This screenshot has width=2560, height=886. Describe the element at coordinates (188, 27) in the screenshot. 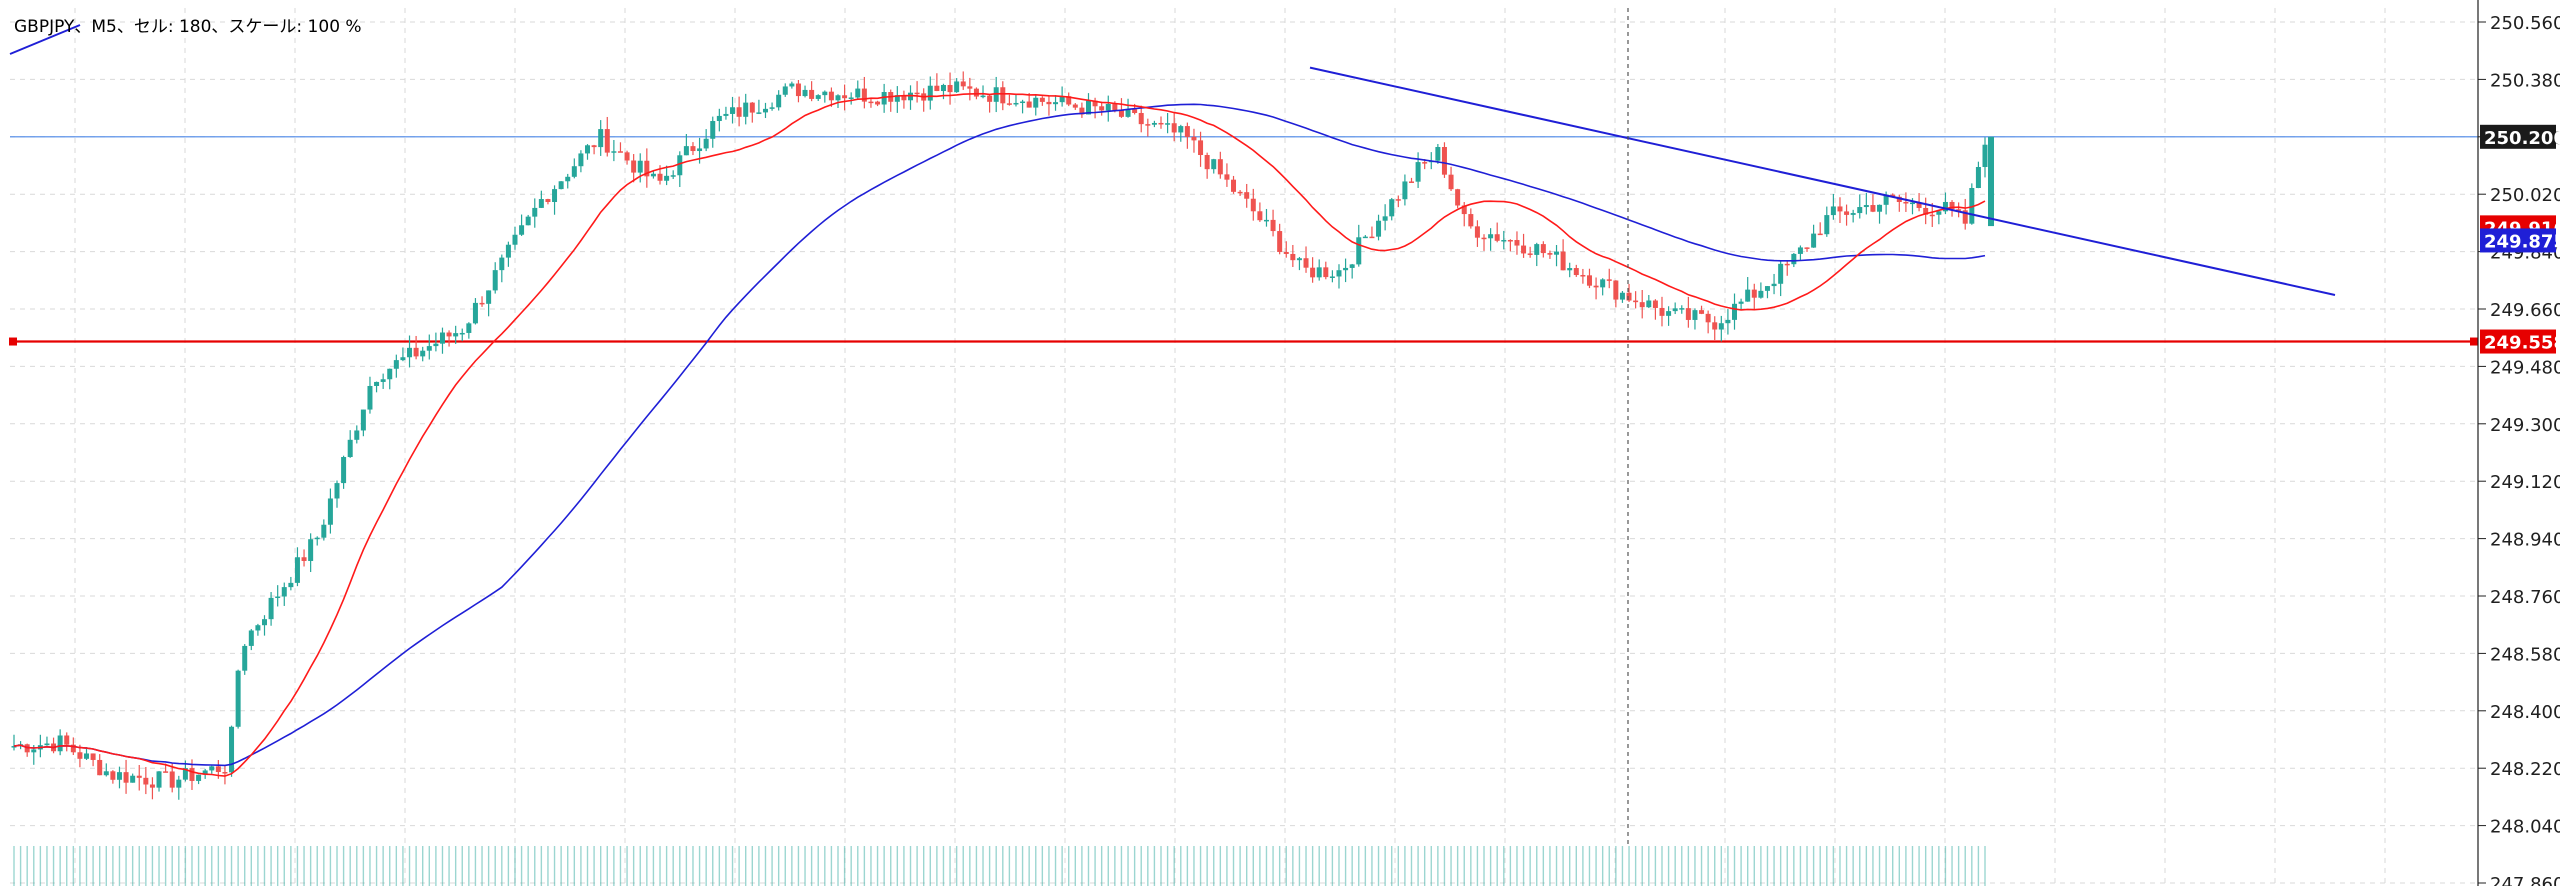

I see `chart-title: GBPJPY、M5、セル: 180、スケール: 100 %` at that location.